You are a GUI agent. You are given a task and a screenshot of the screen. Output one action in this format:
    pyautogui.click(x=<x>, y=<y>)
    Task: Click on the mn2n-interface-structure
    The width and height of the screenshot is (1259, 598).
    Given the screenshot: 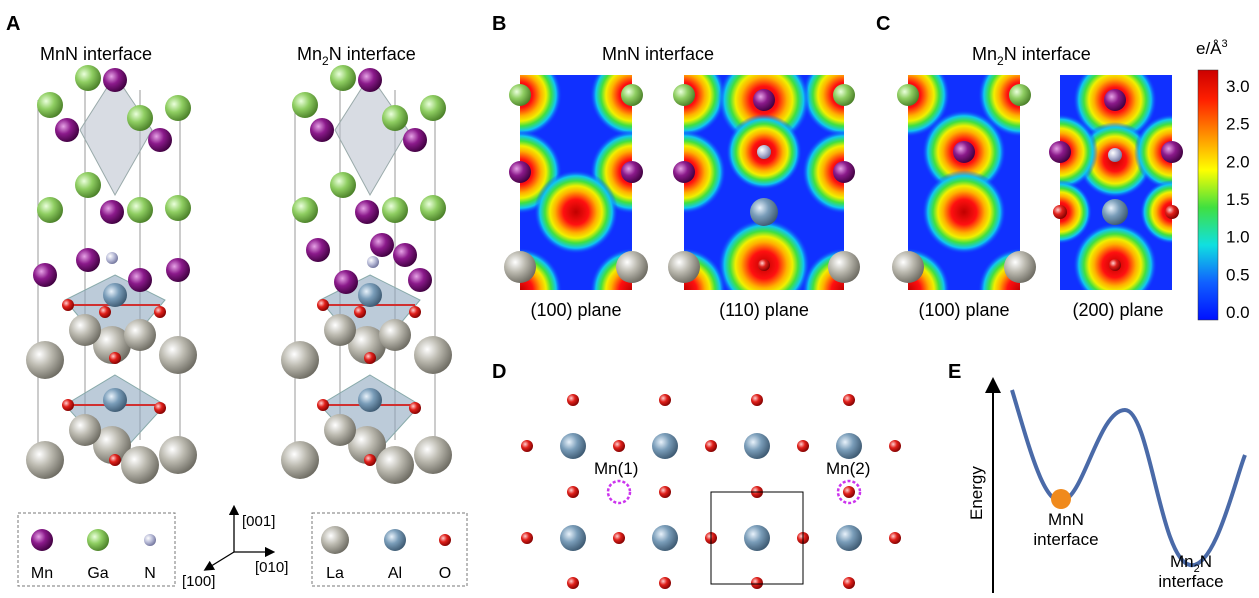 What is the action you would take?
    pyautogui.click(x=366, y=274)
    